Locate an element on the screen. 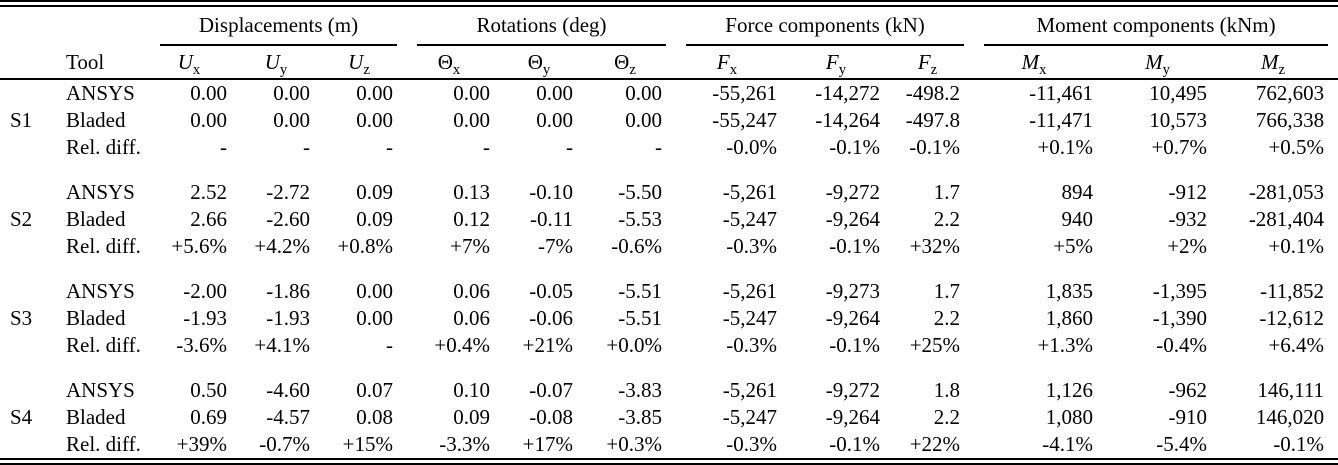  value-cell: -11,852 is located at coordinates (1292, 291).